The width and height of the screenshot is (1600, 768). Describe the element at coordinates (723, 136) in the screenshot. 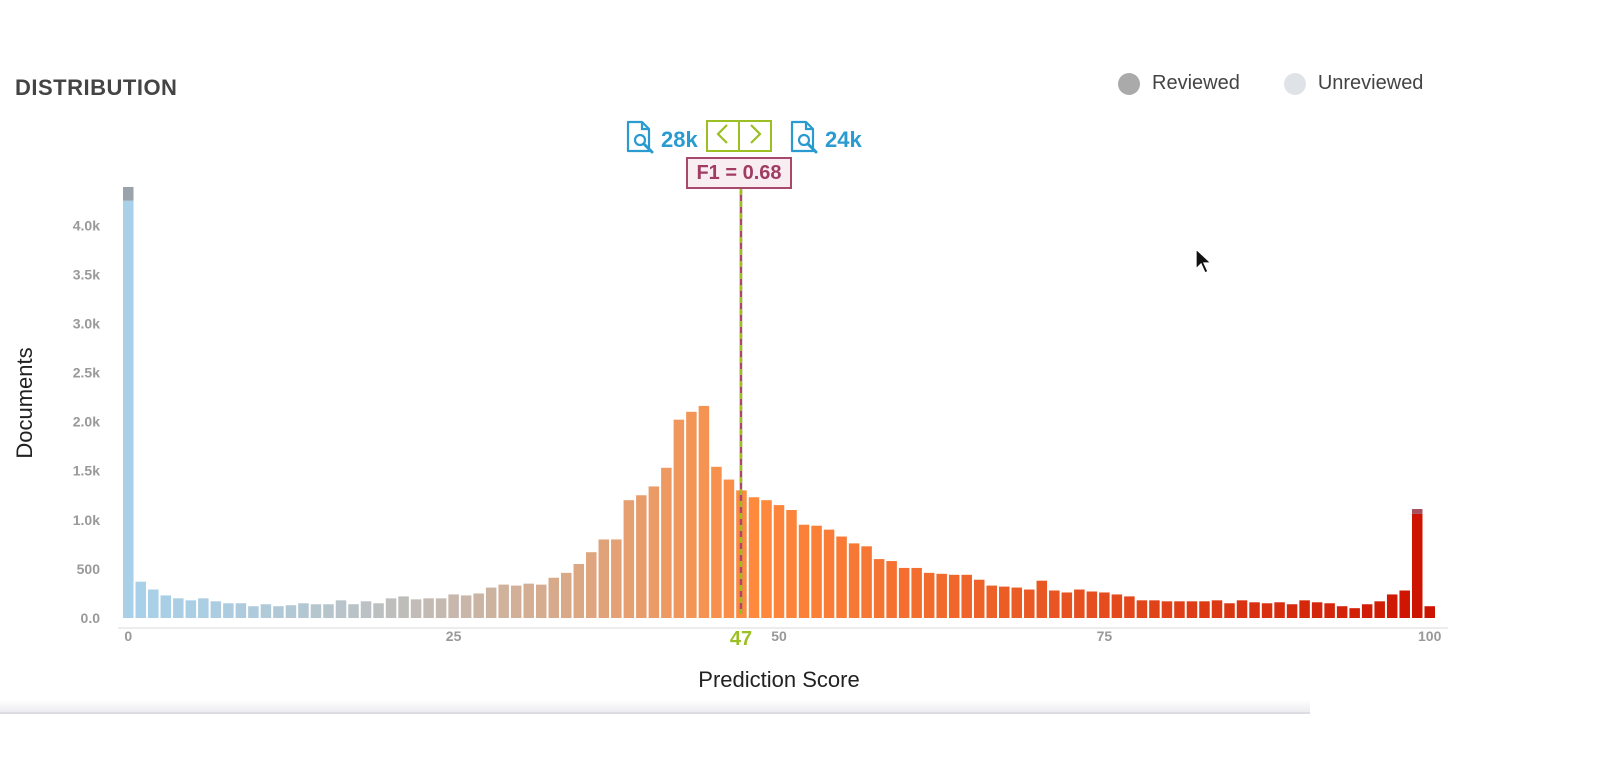

I see `threshold-prev-button` at that location.